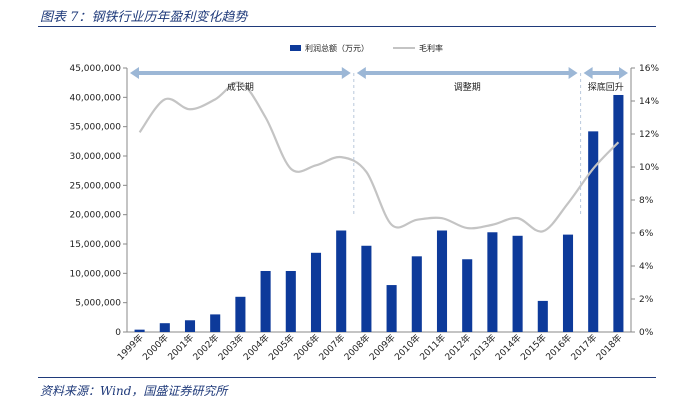  I want to click on left-axis-tick-label: 25,000,000, so click(95, 186).